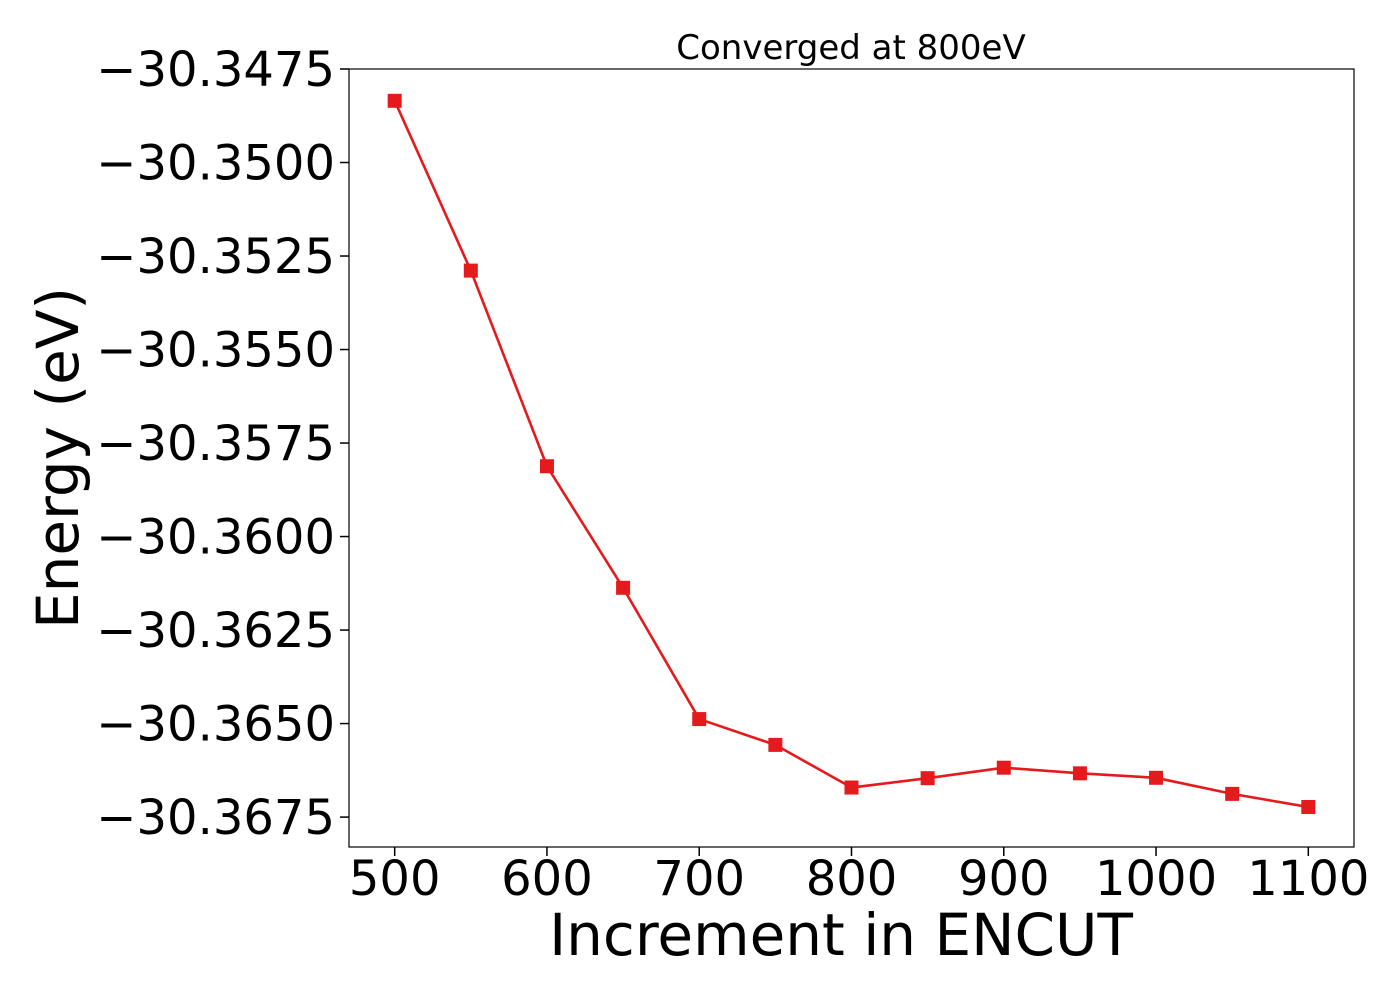 This screenshot has height=1000, width=1400. What do you see at coordinates (58, 458) in the screenshot?
I see `y-axis-label: Energy (eV)` at bounding box center [58, 458].